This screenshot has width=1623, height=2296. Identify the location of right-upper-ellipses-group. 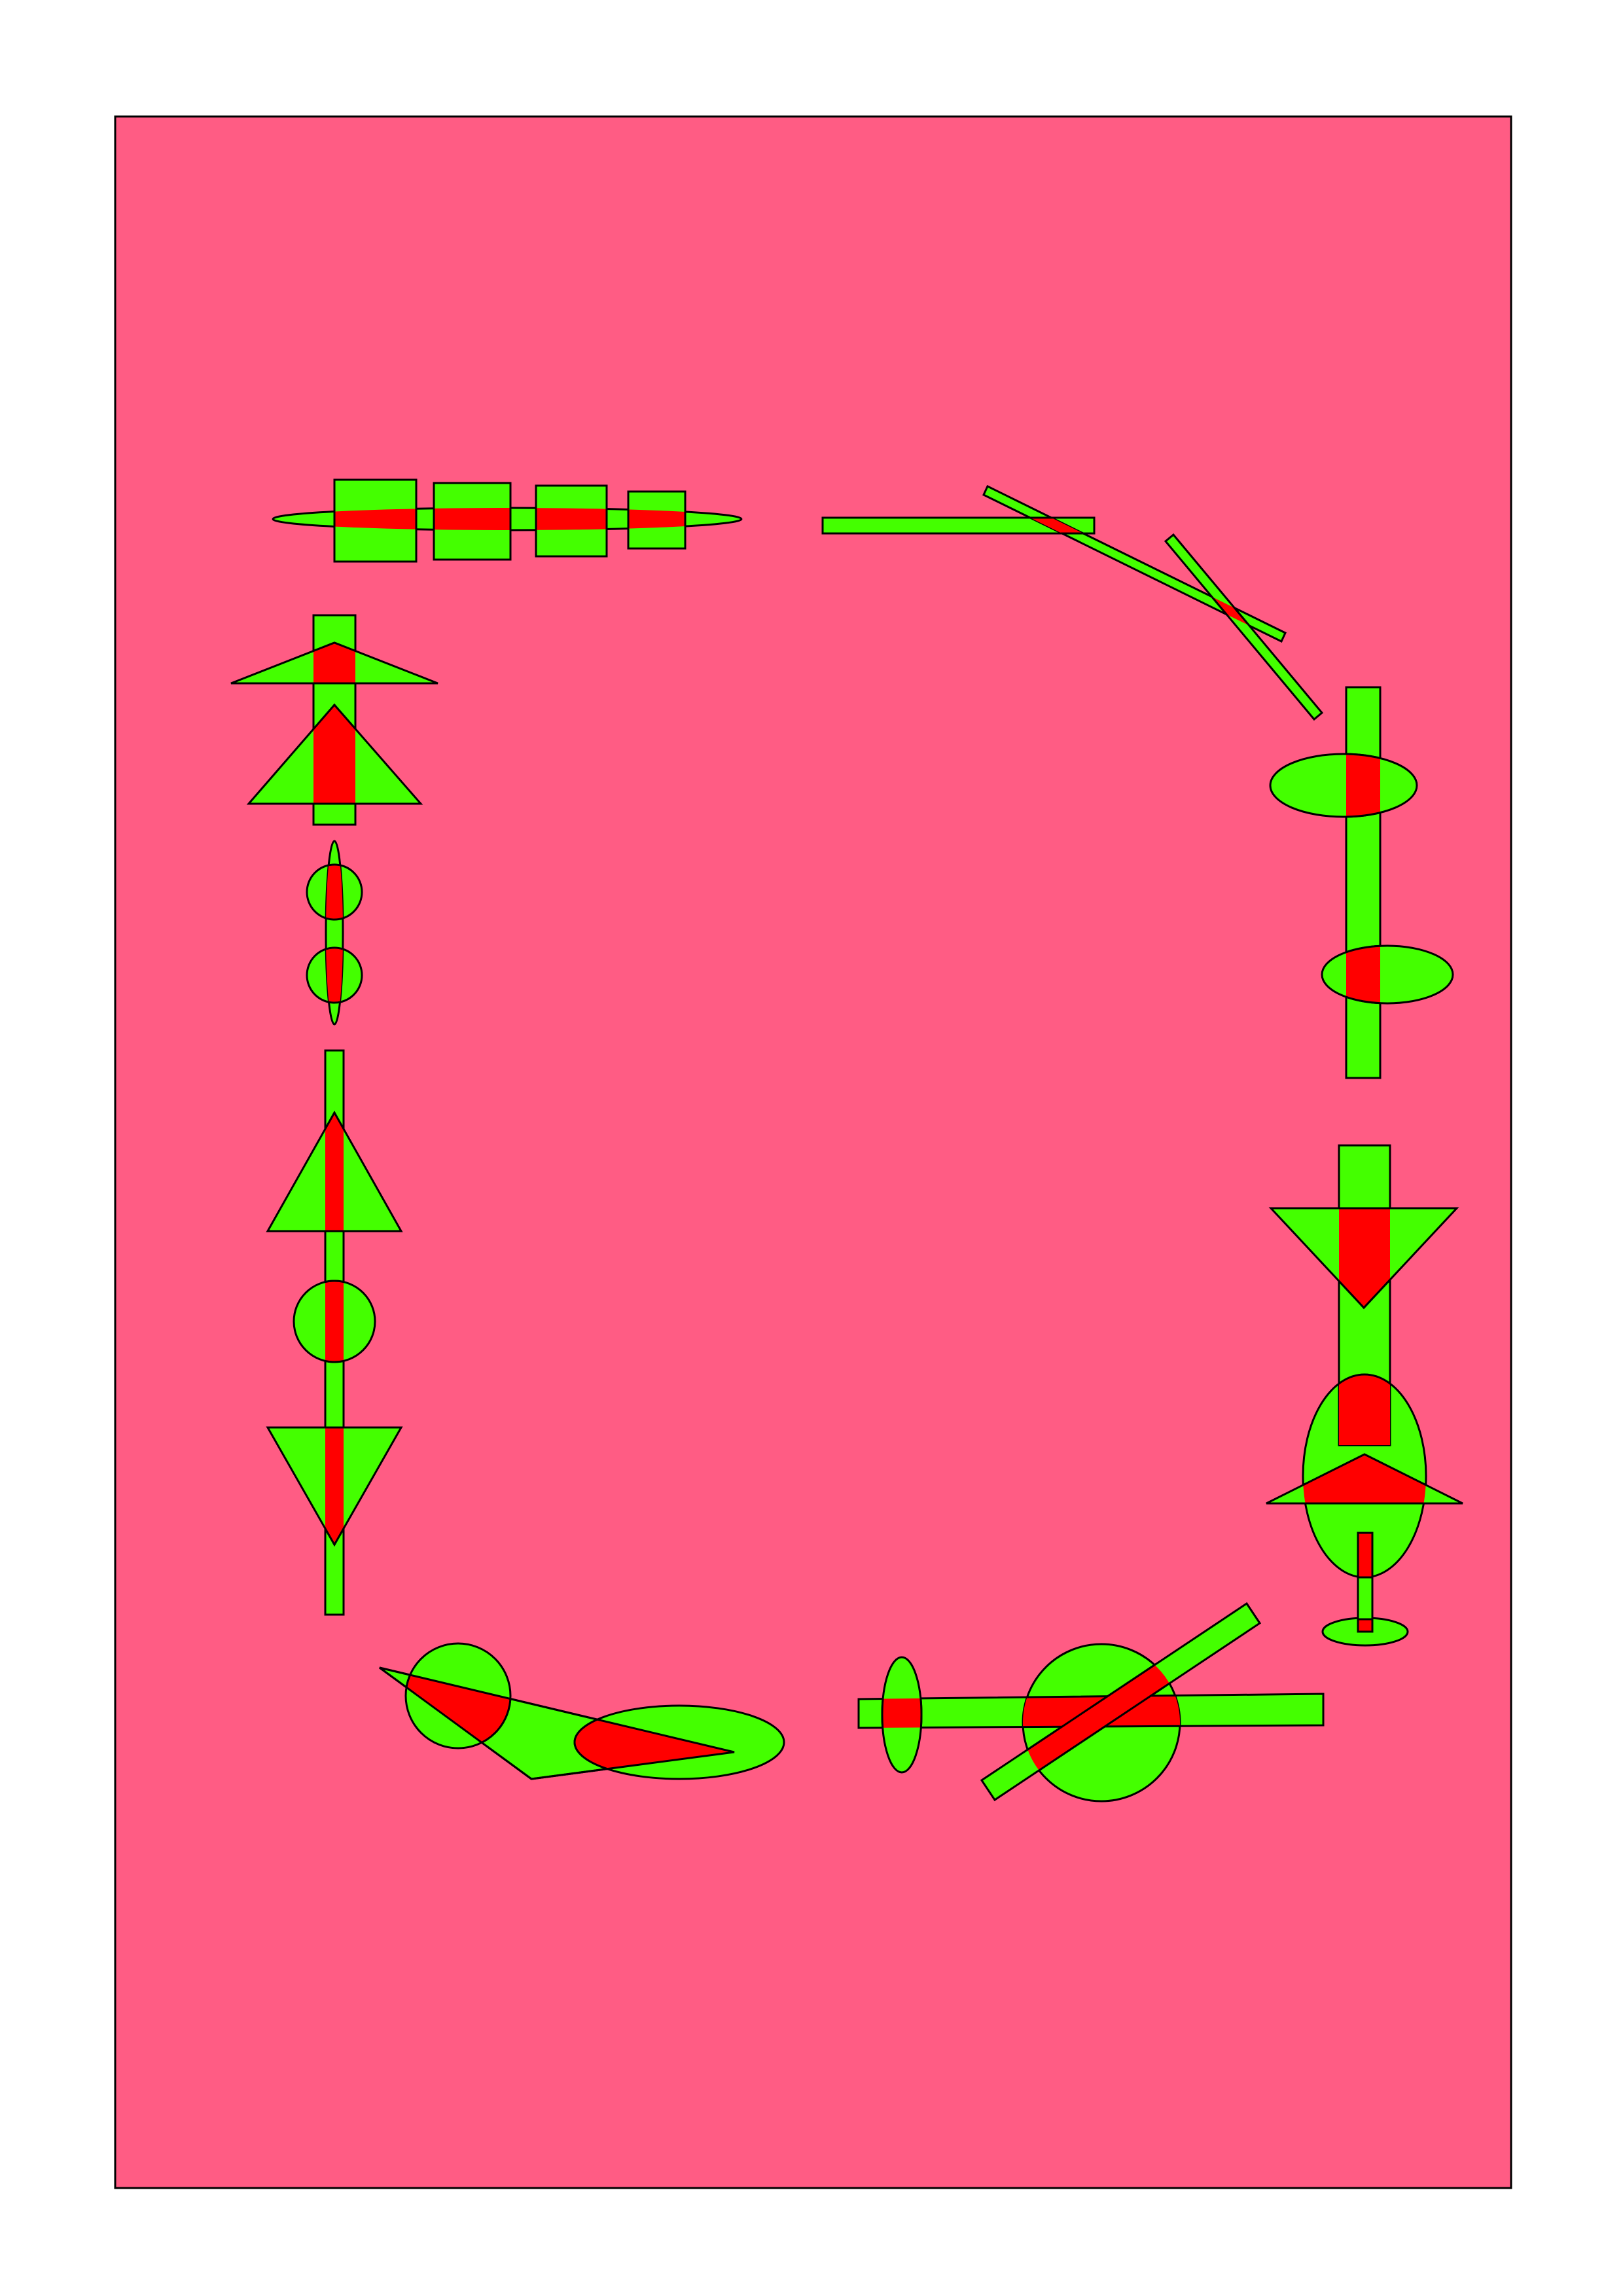
(1361, 882).